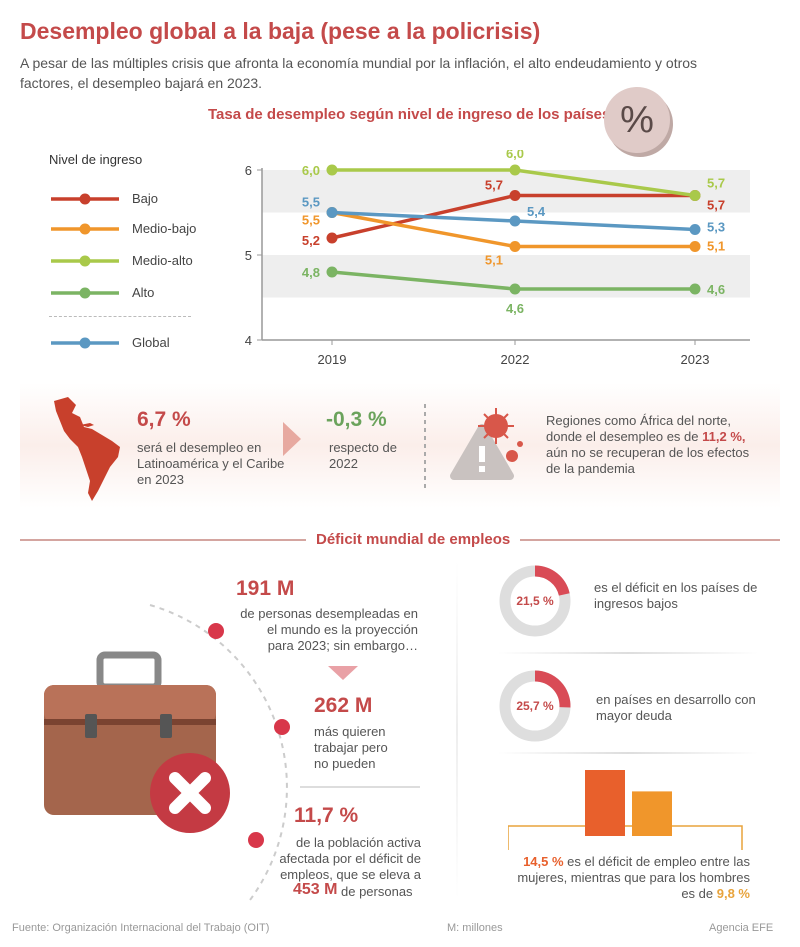 The height and width of the screenshot is (947, 800). I want to click on series-global: 5,5 5,4 5,3, so click(513, 215).